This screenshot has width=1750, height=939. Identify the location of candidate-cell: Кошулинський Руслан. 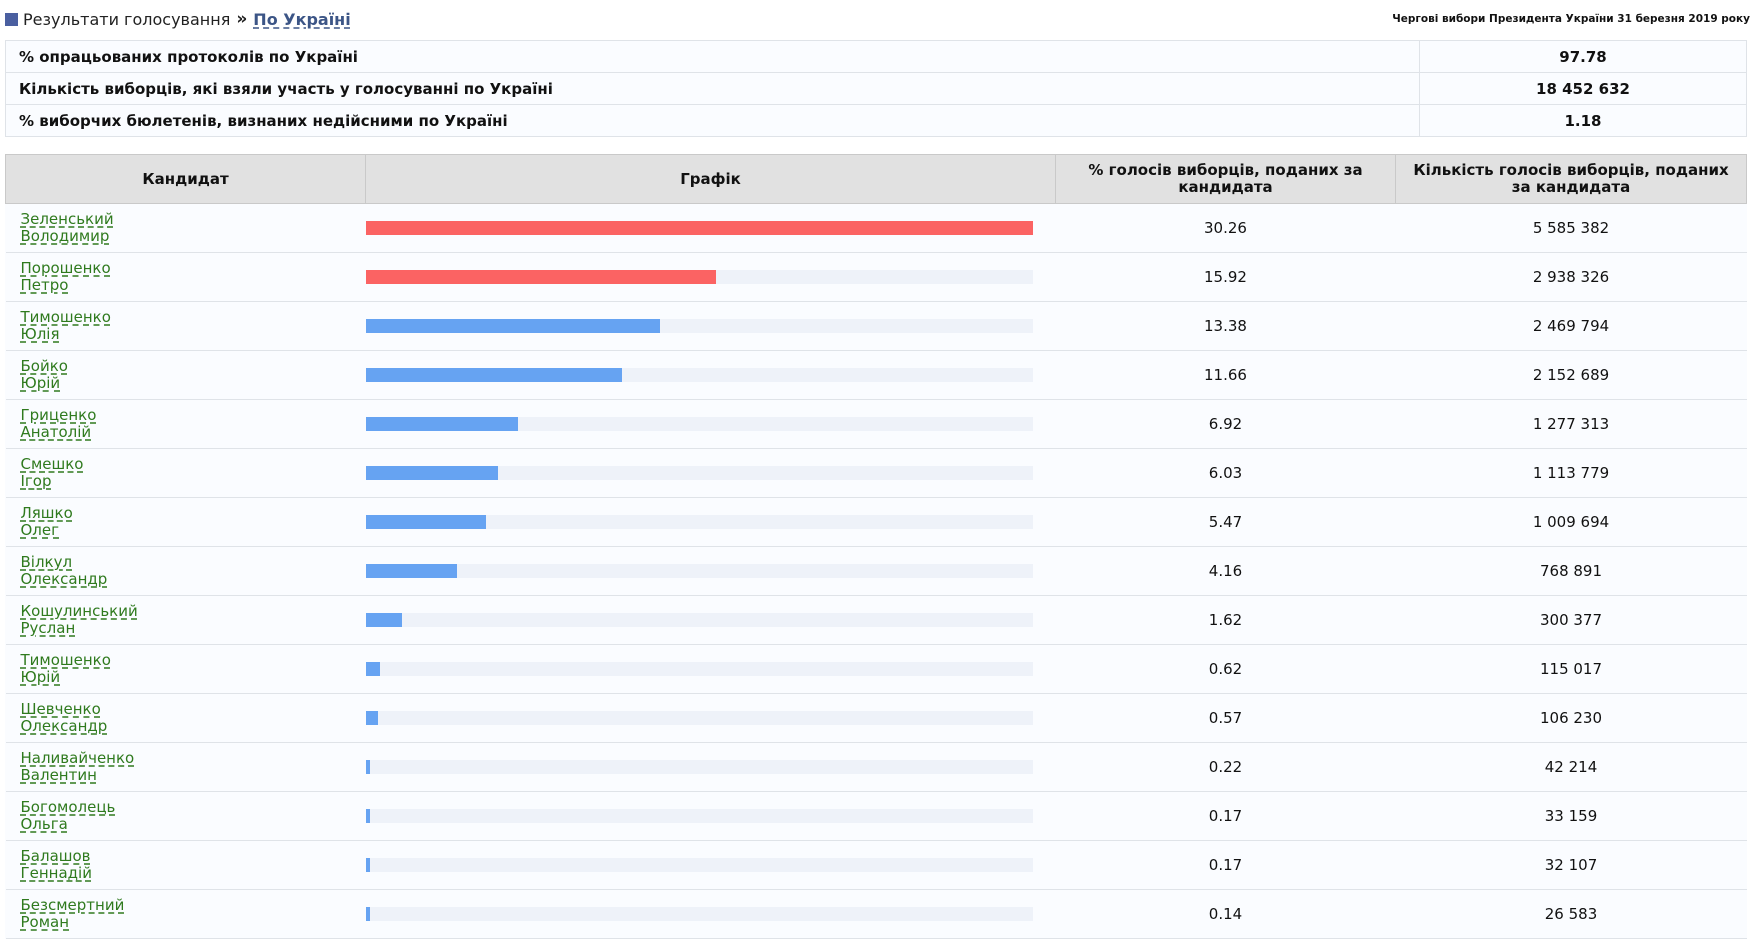
(185, 620).